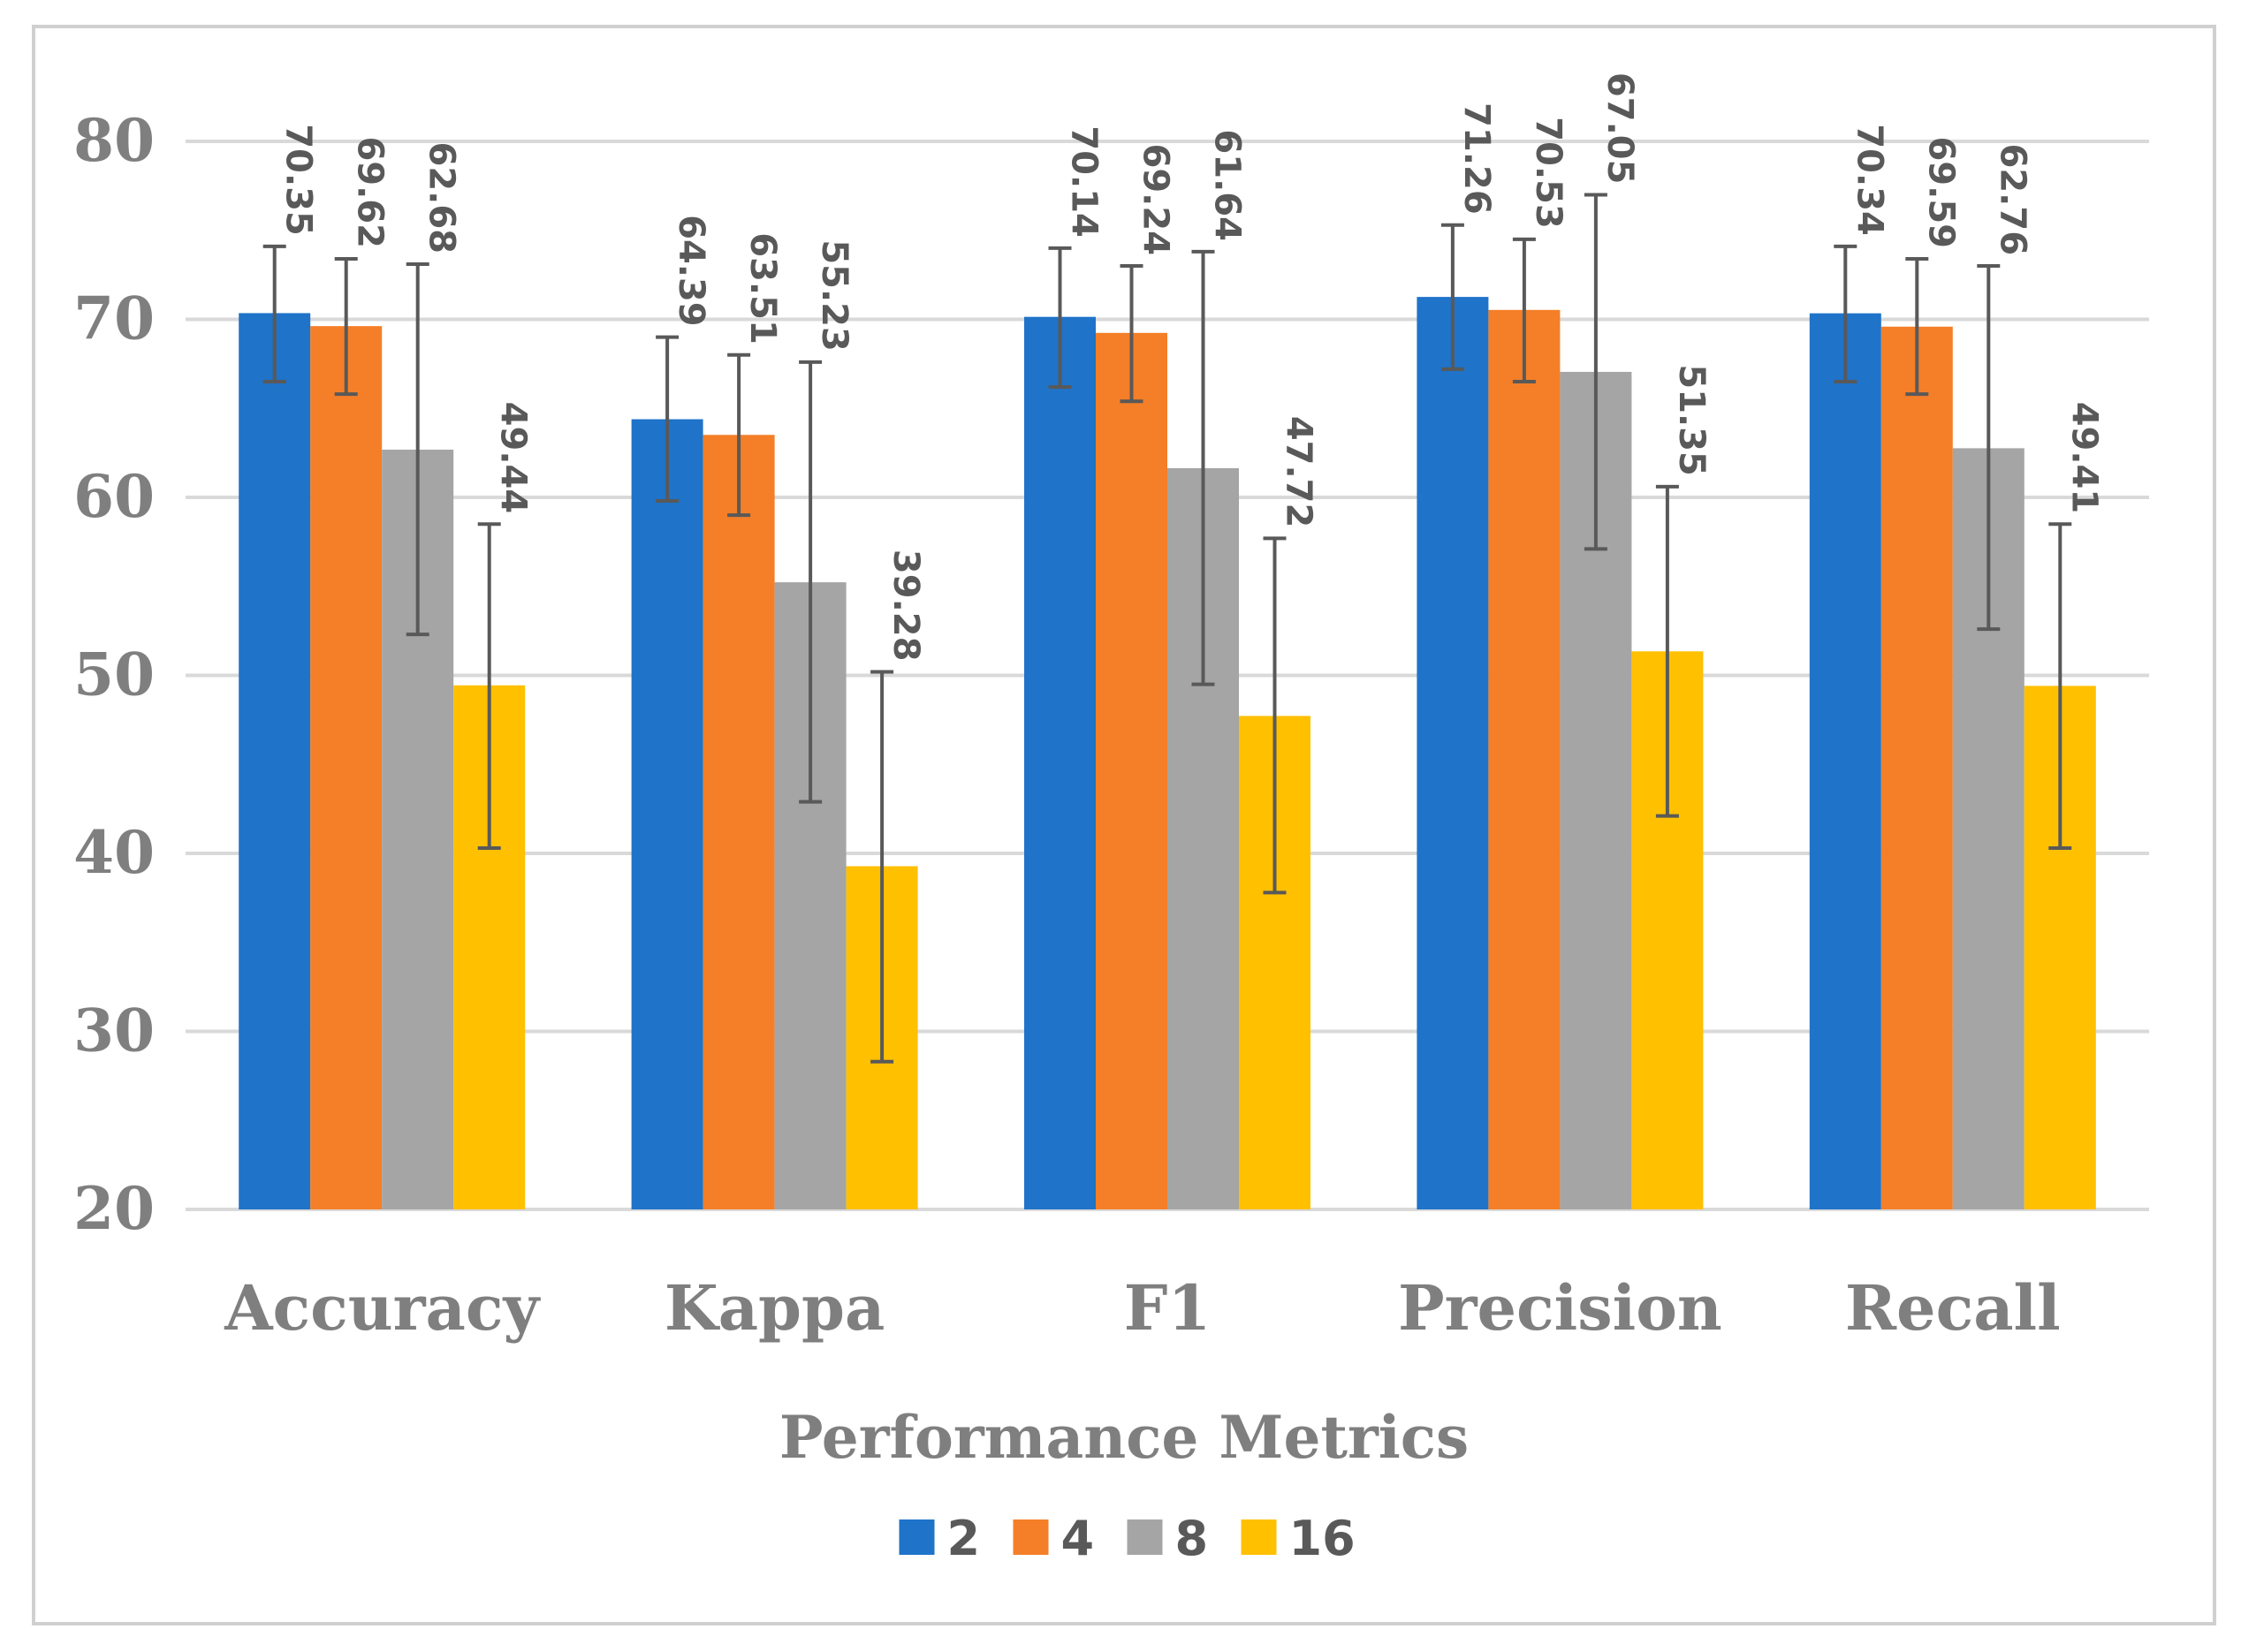  Describe the element at coordinates (1940, 192) in the screenshot. I see `data-label: 69.59` at that location.